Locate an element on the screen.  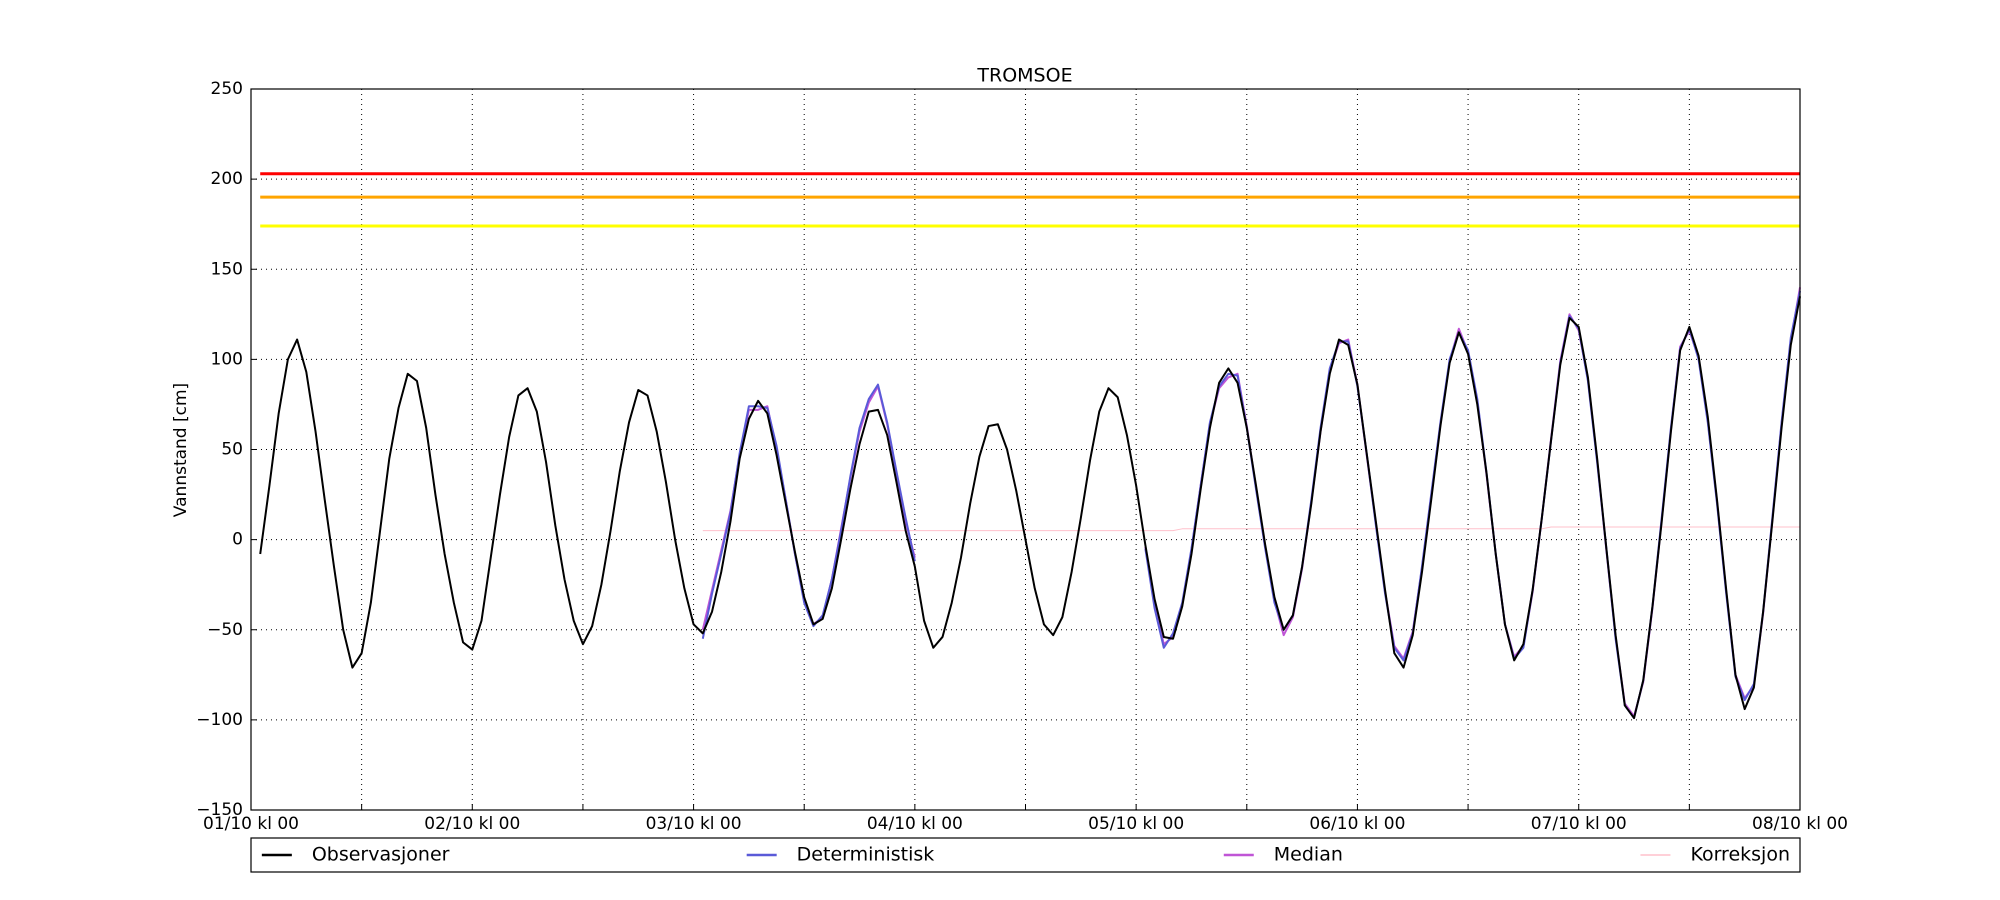
y-tick-label: 0 is located at coordinates (237, 540).